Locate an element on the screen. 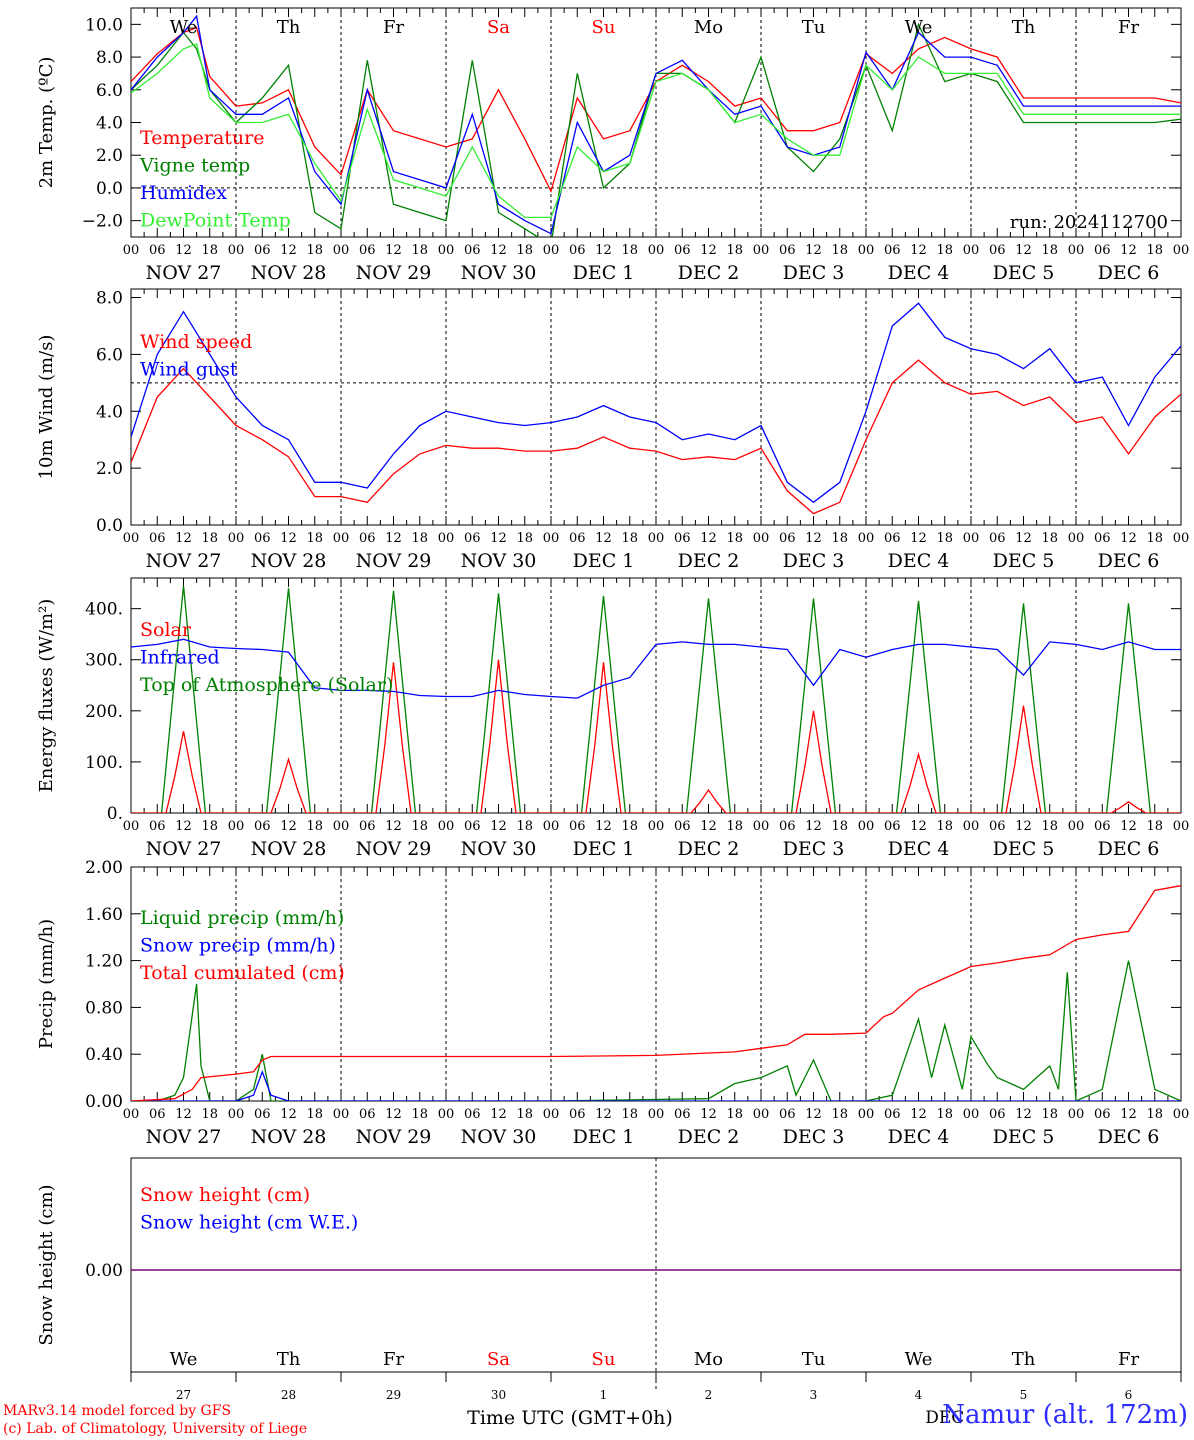 Image resolution: width=1194 pixels, height=1440 pixels. legend-entry: Snow precip (mm/h) is located at coordinates (238, 946).